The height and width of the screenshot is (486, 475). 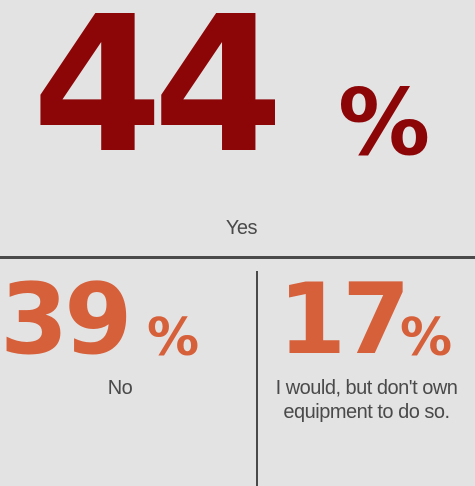 What do you see at coordinates (257, 378) in the screenshot?
I see `vertical-divider` at bounding box center [257, 378].